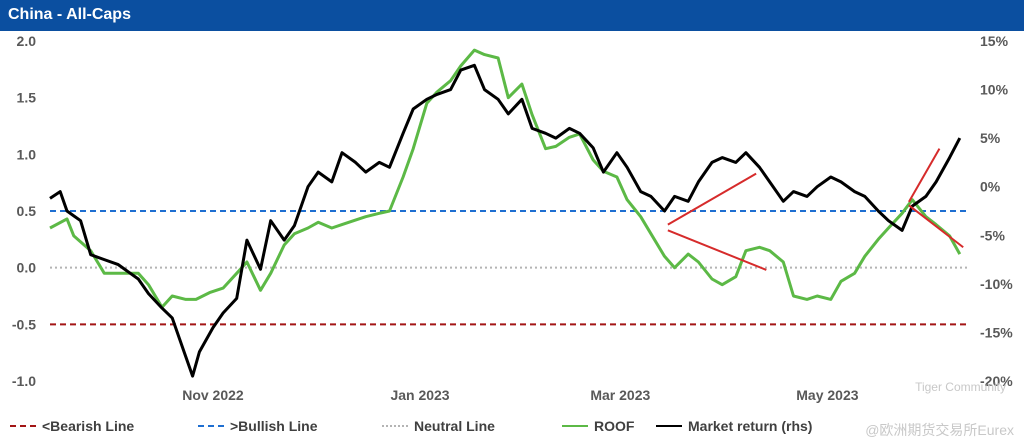 The height and width of the screenshot is (446, 1024). What do you see at coordinates (996, 381) in the screenshot?
I see `y-right-tick-label: -20%` at bounding box center [996, 381].